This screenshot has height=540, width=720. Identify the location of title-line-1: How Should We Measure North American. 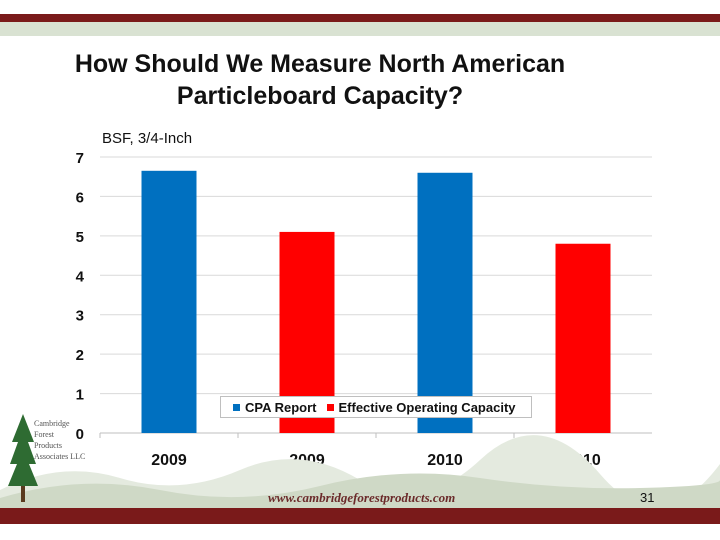
(320, 64).